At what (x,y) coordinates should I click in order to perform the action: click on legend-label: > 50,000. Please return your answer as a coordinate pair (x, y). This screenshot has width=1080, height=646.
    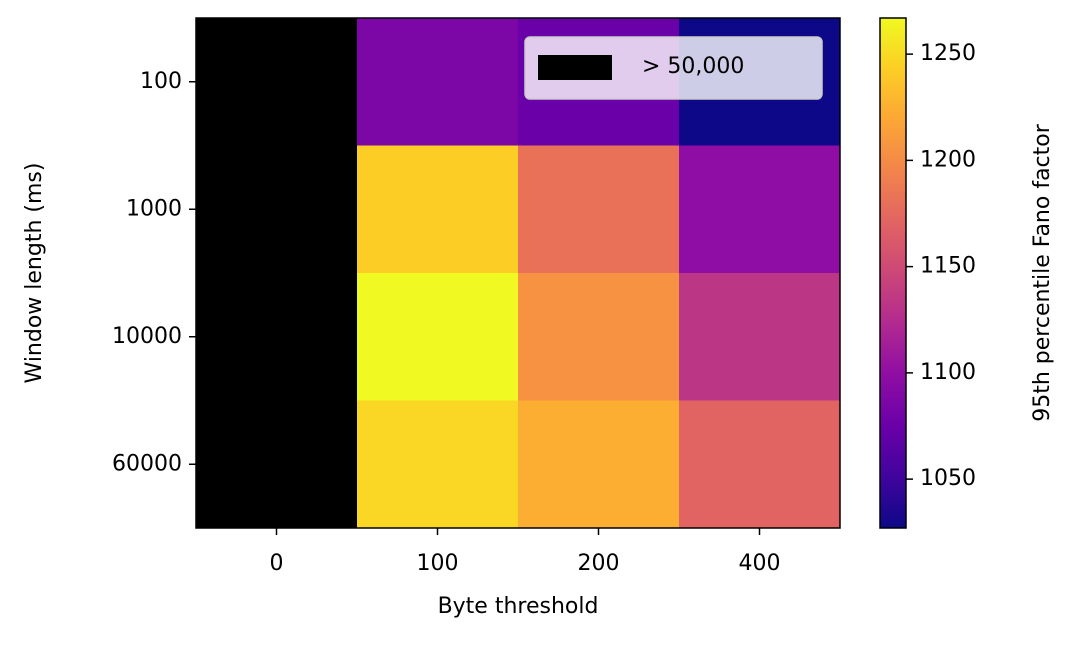
    Looking at the image, I should click on (693, 66).